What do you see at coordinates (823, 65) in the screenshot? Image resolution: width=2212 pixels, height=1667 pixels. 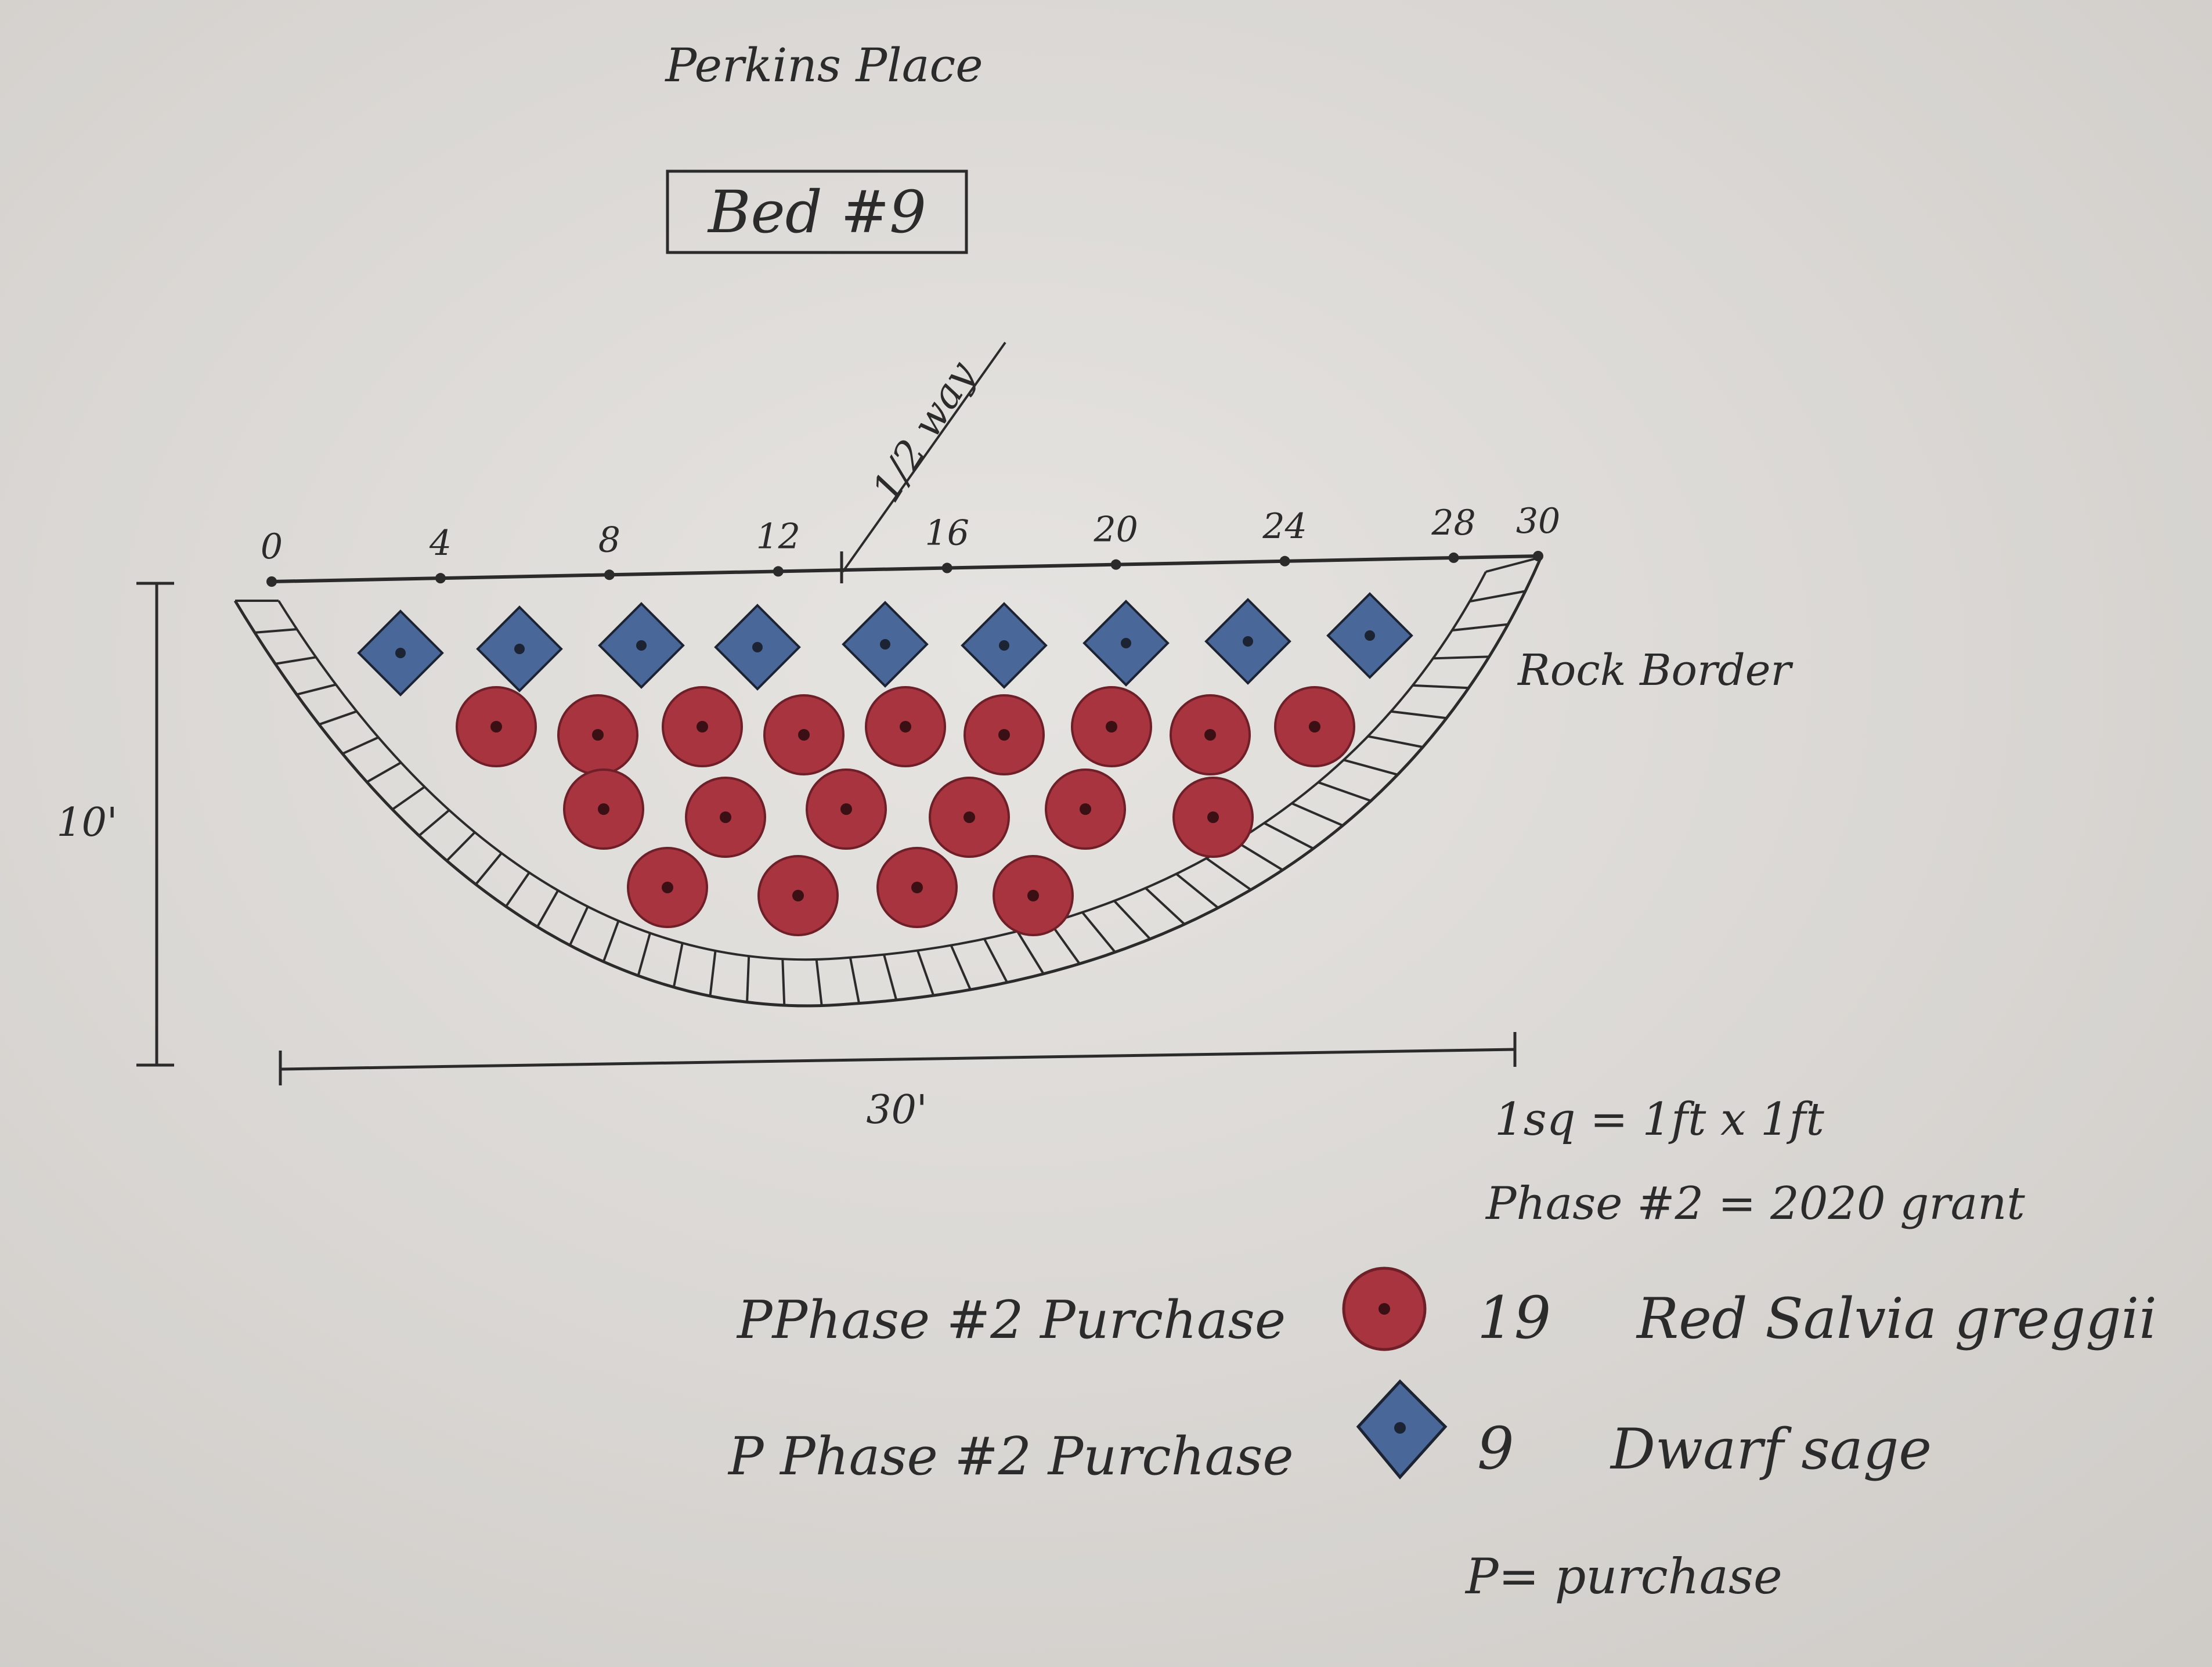 I see `page-title: Perkins Place` at bounding box center [823, 65].